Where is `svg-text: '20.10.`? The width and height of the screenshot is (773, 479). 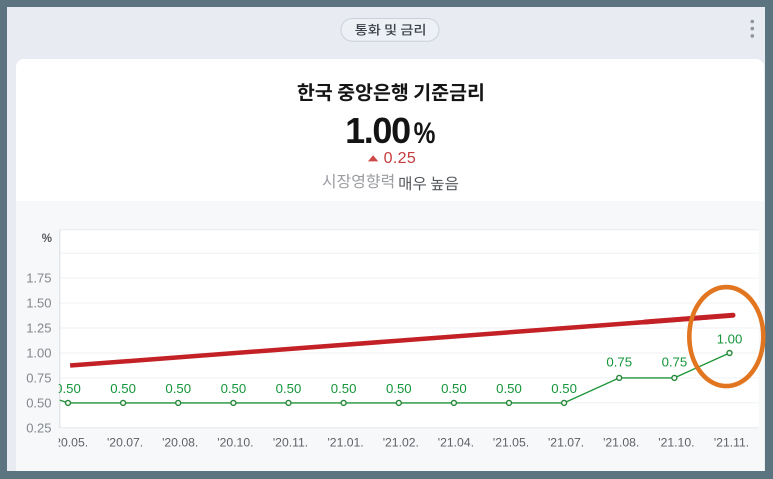
svg-text: '20.10. is located at coordinates (235, 443).